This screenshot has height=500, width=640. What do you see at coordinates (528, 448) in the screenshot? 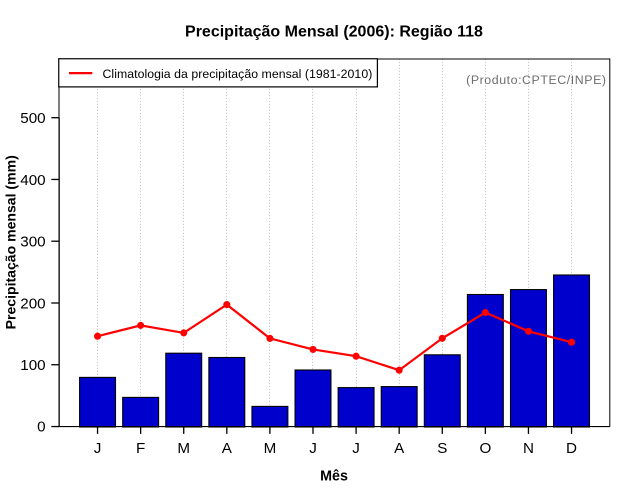
I see `svg-text: N` at bounding box center [528, 448].